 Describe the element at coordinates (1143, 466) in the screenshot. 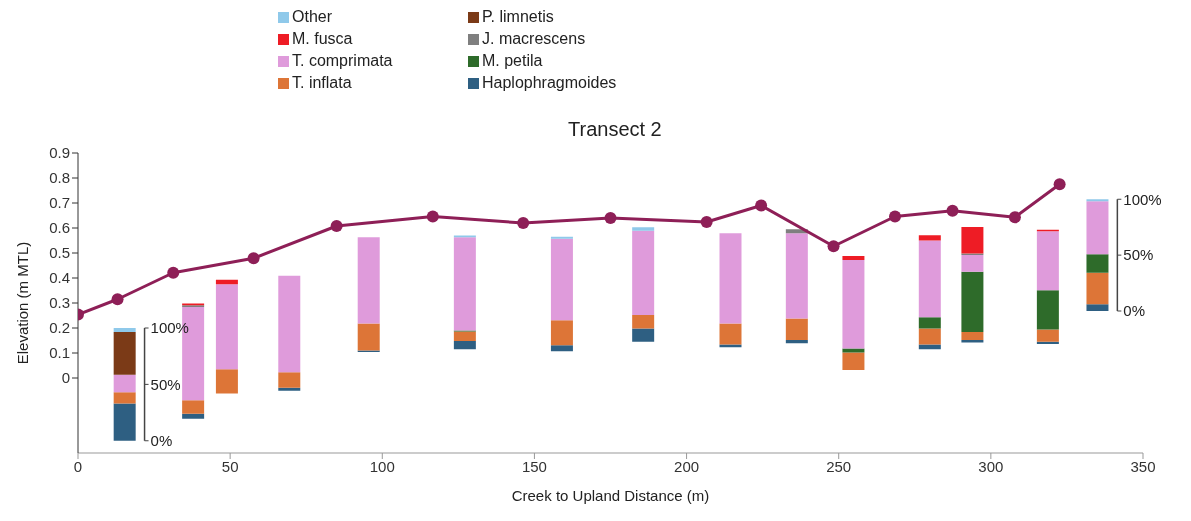

I see `x-tick-label: 350` at that location.